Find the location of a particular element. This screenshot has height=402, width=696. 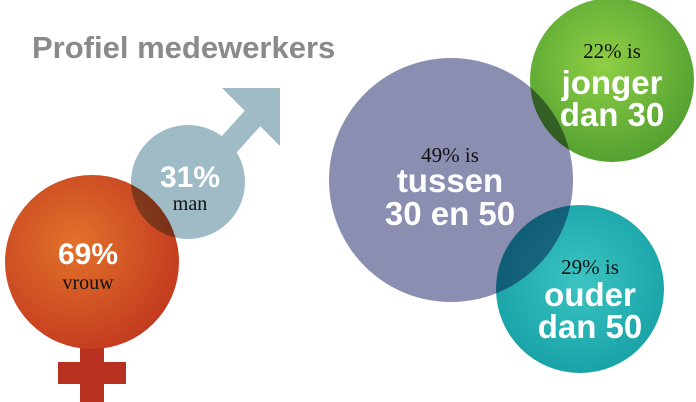

female-symbol is located at coordinates (92, 288).